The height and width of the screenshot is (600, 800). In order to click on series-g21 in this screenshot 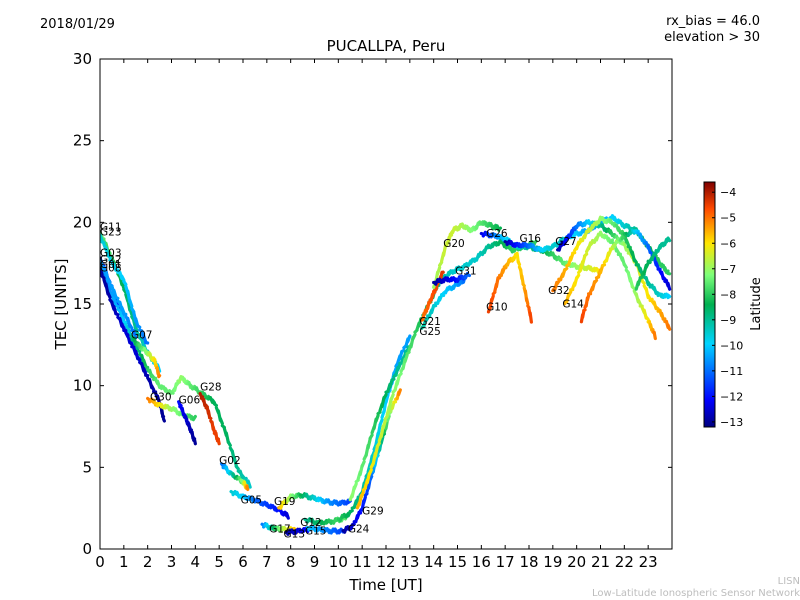, I will do `click(432, 296)`.